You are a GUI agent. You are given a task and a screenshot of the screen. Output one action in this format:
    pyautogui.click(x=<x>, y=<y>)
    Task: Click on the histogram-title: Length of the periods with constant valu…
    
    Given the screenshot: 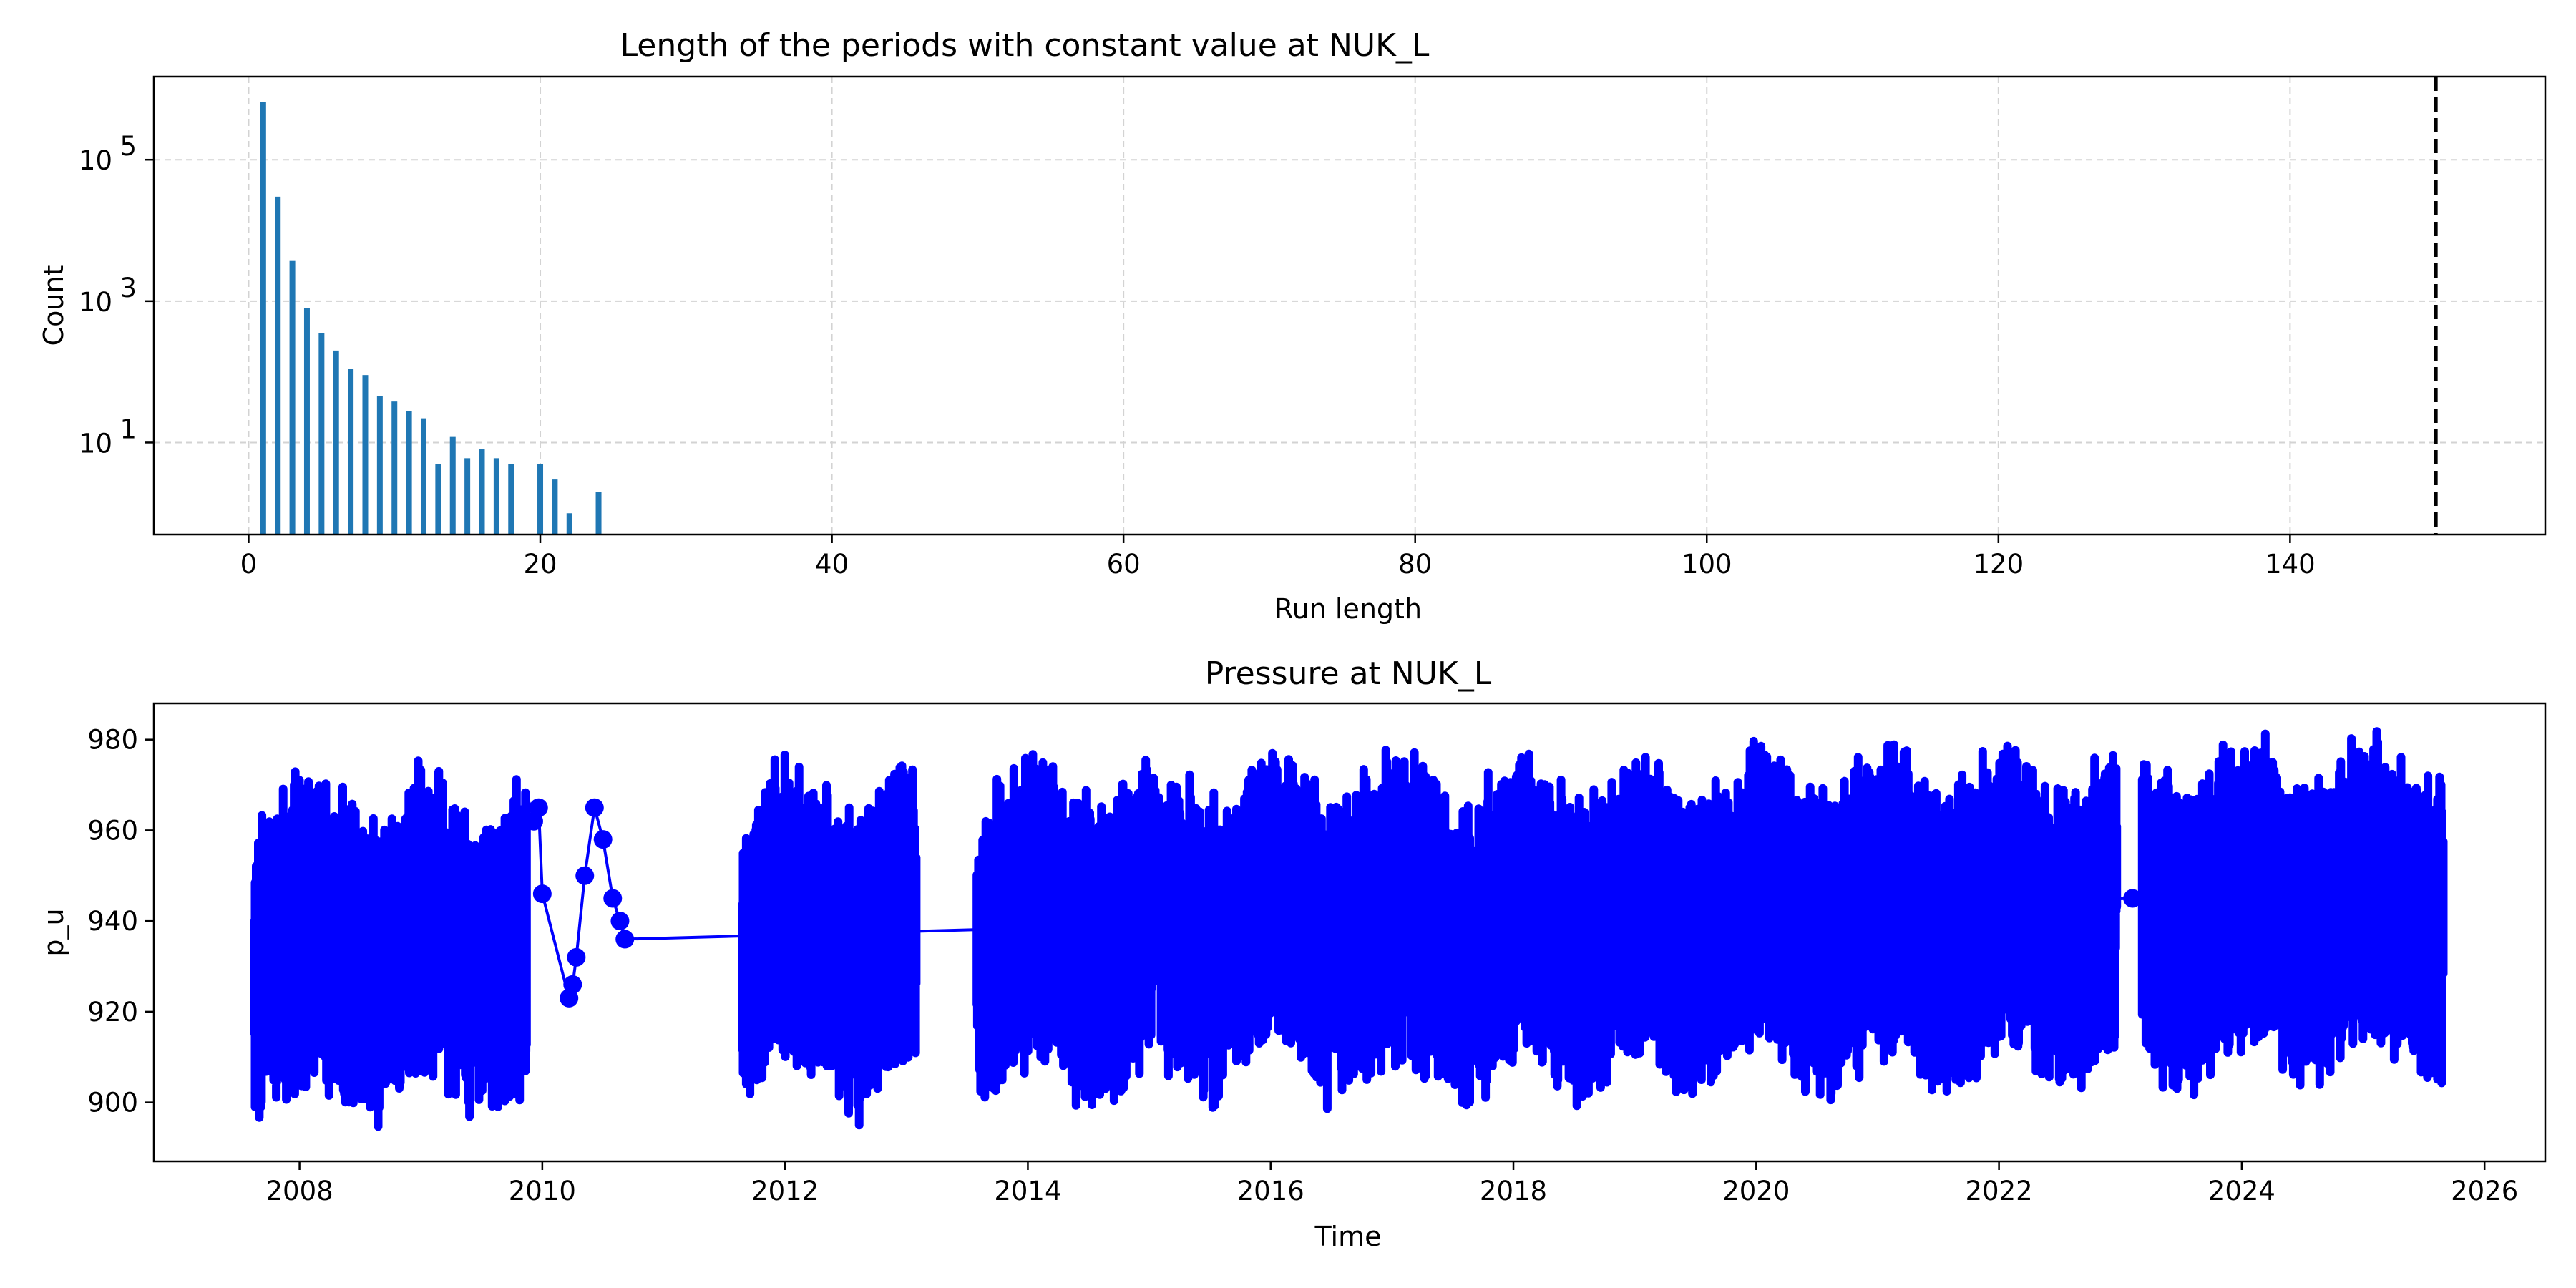 What is the action you would take?
    pyautogui.click(x=1025, y=45)
    